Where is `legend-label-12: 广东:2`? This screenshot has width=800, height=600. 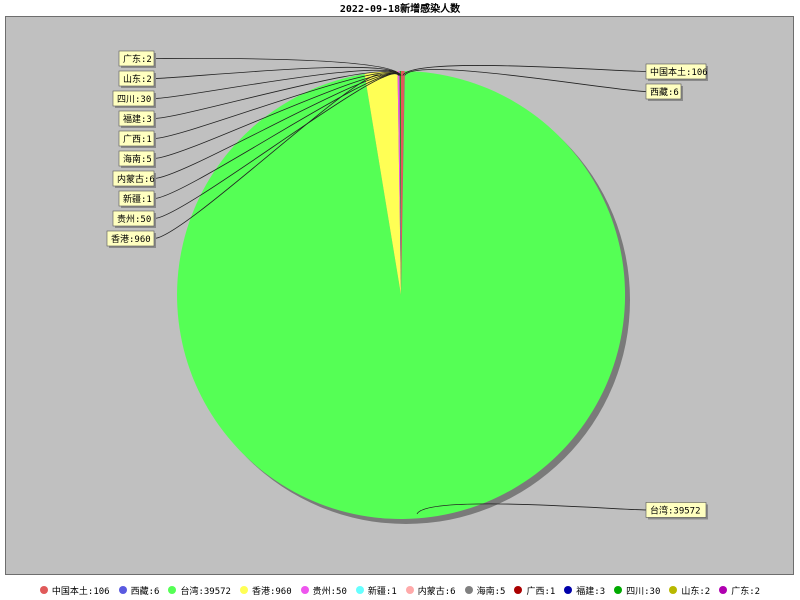
legend-label-12: 广东:2 is located at coordinates (746, 591).